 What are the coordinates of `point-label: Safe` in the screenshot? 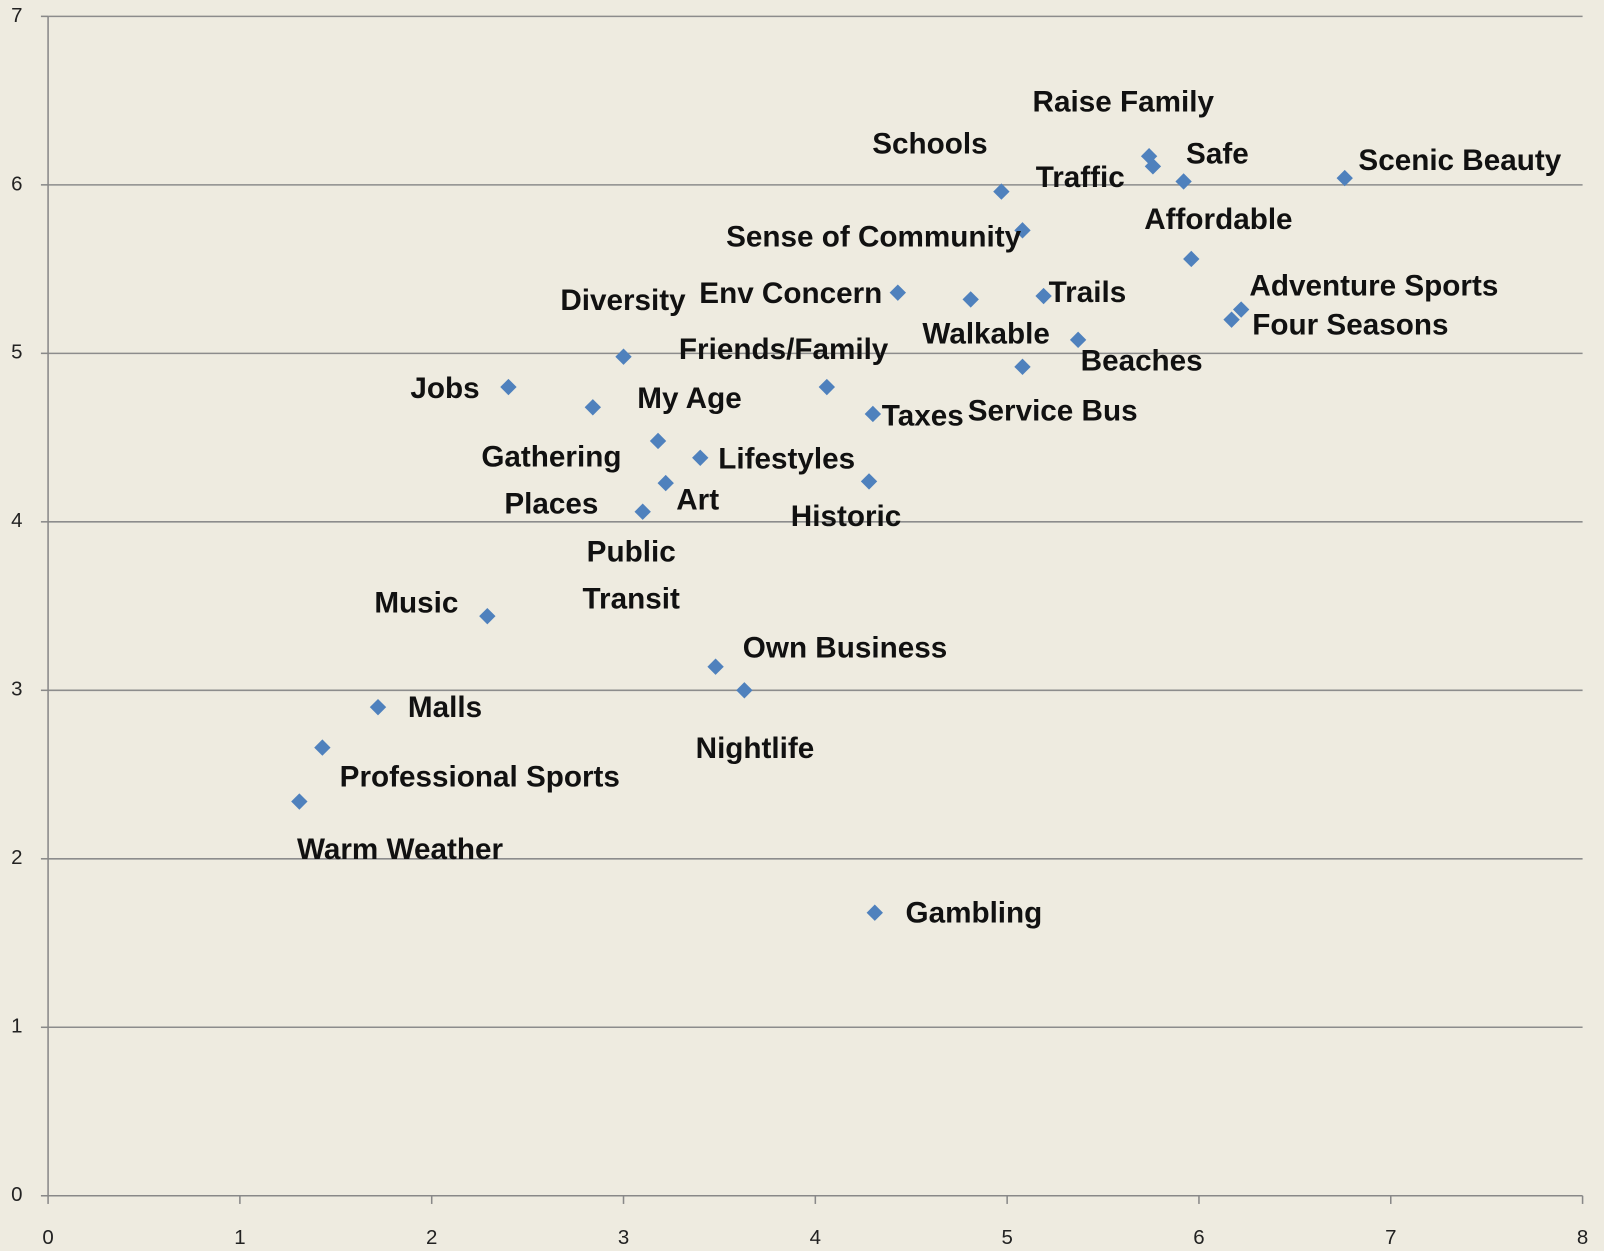 It's located at (1217, 154).